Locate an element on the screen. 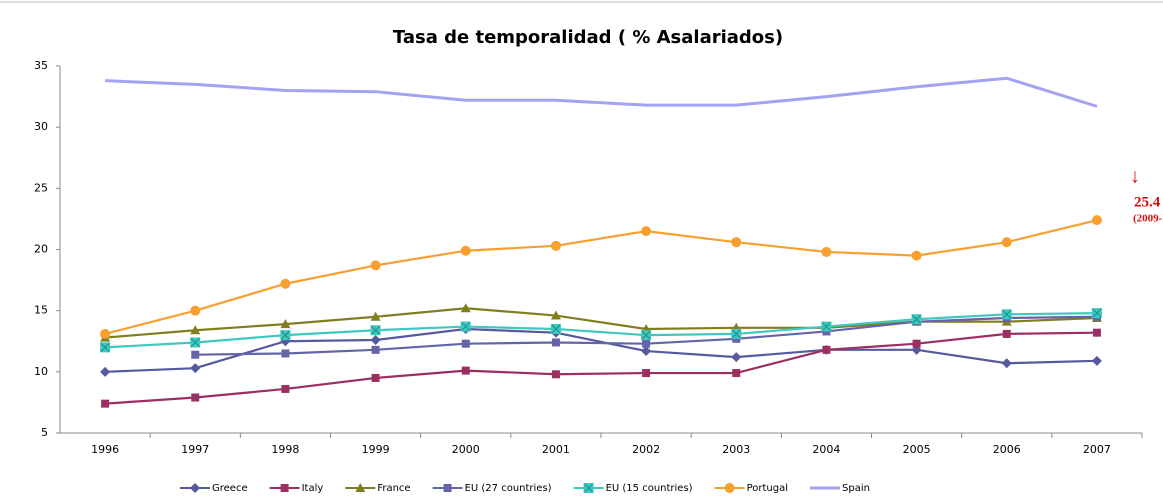  legend-label: Italy is located at coordinates (313, 488).